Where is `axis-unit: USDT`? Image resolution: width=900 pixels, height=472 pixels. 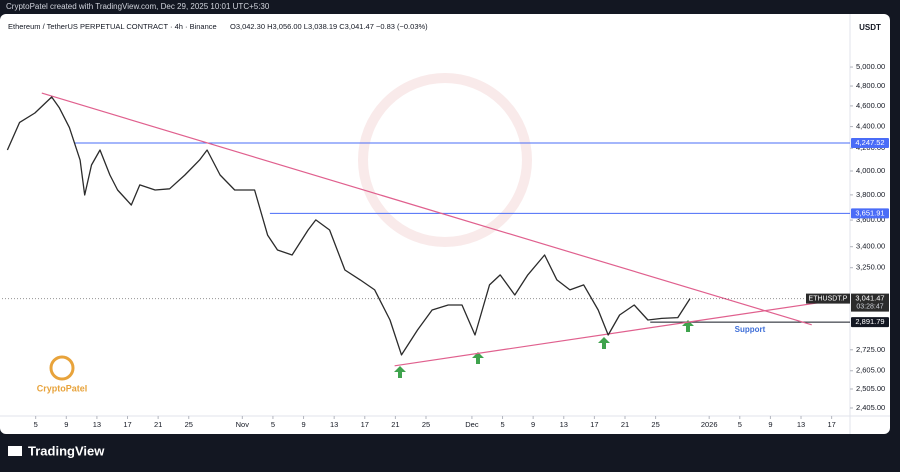 axis-unit: USDT is located at coordinates (870, 27).